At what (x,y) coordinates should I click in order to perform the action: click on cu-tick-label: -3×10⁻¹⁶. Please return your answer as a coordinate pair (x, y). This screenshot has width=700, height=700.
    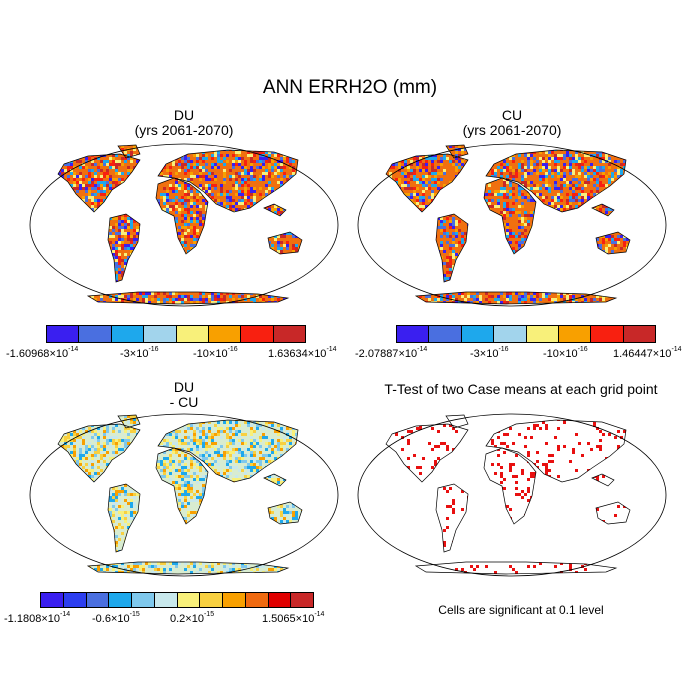
    Looking at the image, I should click on (489, 353).